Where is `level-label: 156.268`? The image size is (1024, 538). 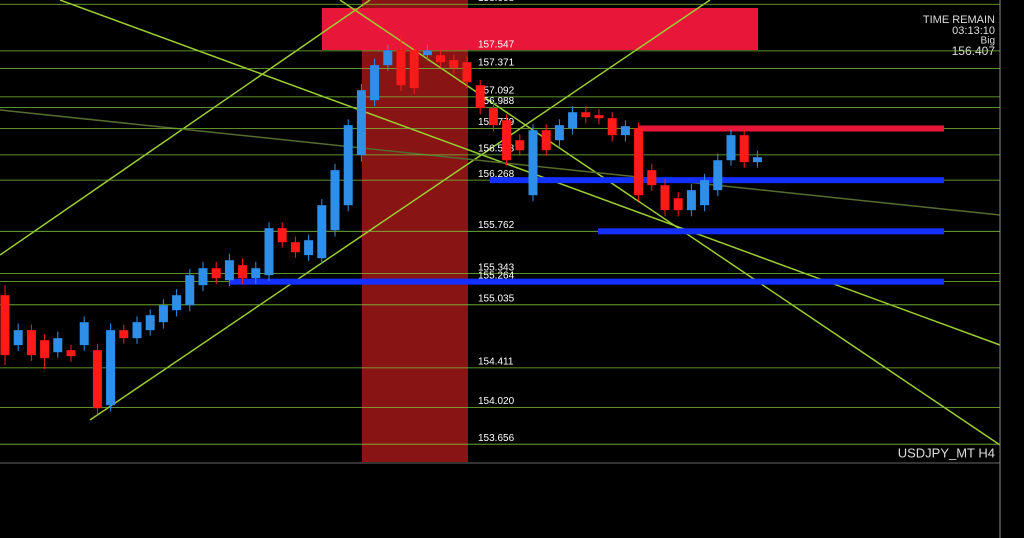
level-label: 156.268 is located at coordinates (496, 174).